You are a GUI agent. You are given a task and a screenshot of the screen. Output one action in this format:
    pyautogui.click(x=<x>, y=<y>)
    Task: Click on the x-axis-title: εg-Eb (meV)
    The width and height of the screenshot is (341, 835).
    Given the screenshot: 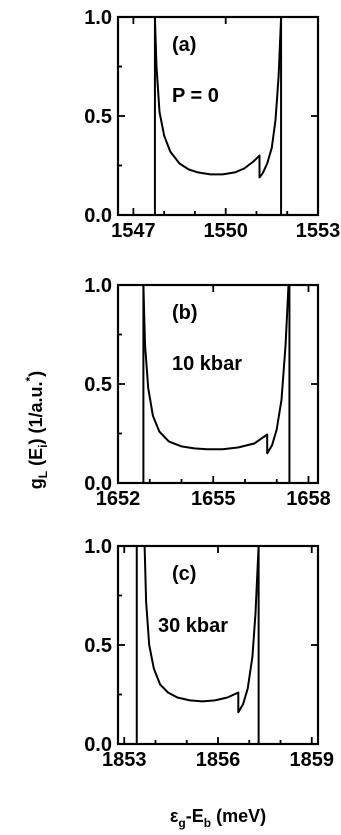 What is the action you would take?
    pyautogui.click(x=218, y=818)
    